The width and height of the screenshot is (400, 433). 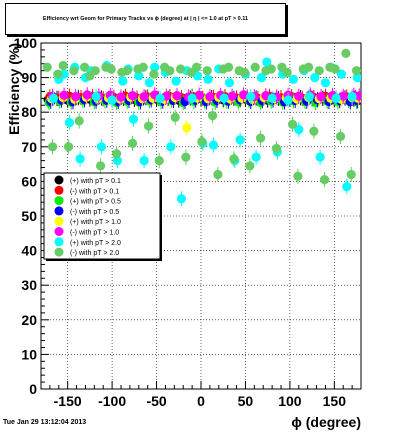 What do you see at coordinates (335, 401) in the screenshot?
I see `x-tick-label: 150` at bounding box center [335, 401].